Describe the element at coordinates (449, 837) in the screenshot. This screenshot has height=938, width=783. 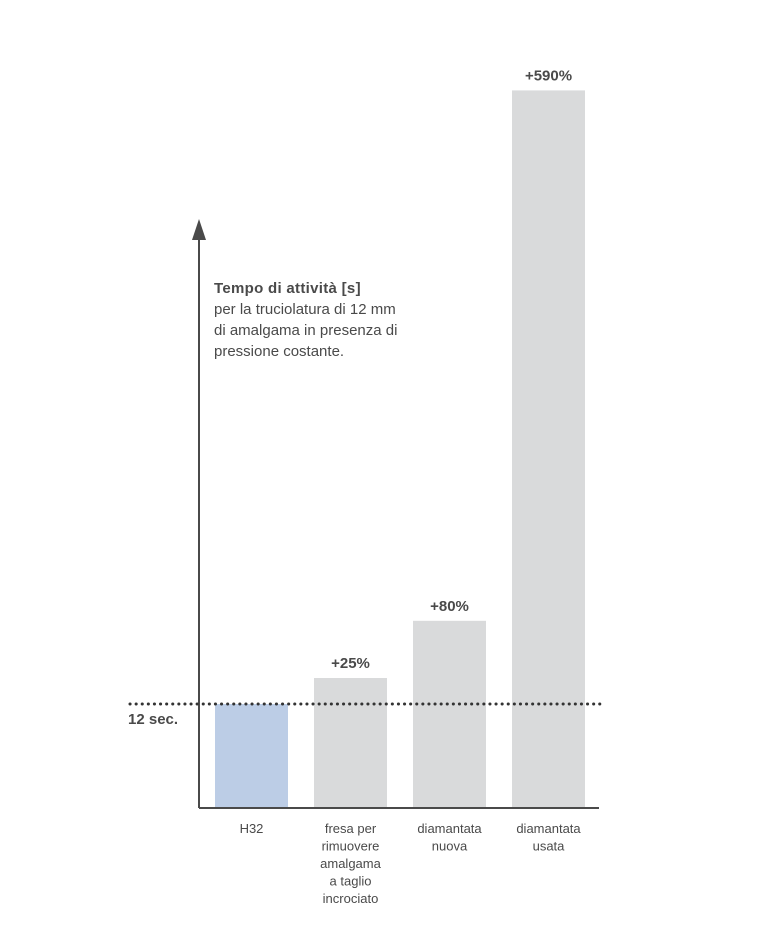
I see `category-label-2: diamantata nuova` at that location.